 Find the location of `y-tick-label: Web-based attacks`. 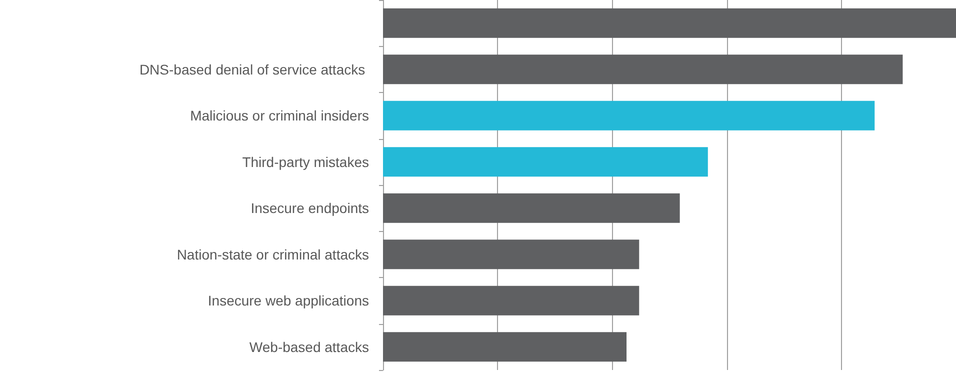

y-tick-label: Web-based attacks is located at coordinates (309, 346).